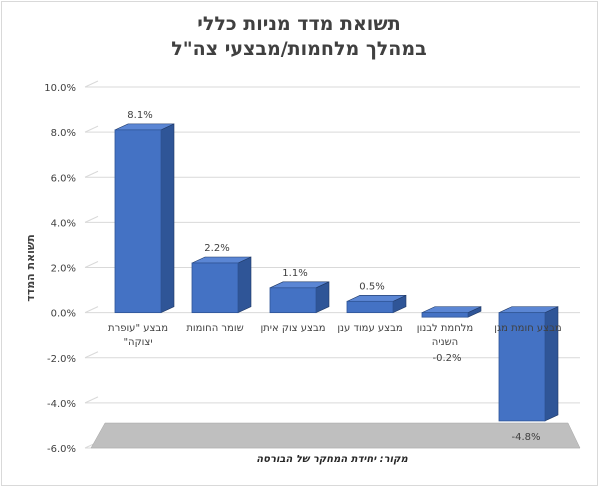 The height and width of the screenshot is (487, 599). I want to click on x-tick-label: שומר החומות, so click(214, 328).